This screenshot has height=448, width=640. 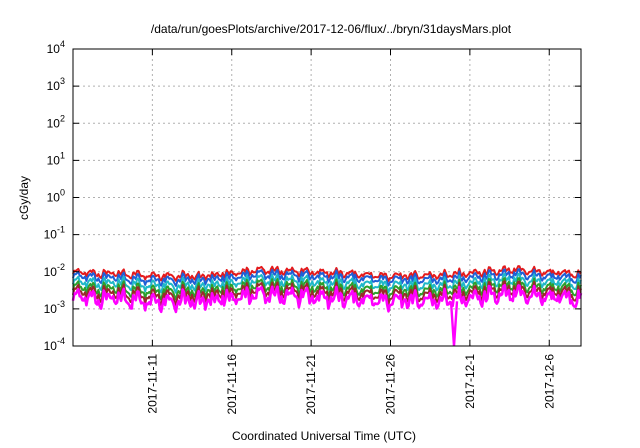 I want to click on y-tick-label: 10¹, so click(x=56, y=158).